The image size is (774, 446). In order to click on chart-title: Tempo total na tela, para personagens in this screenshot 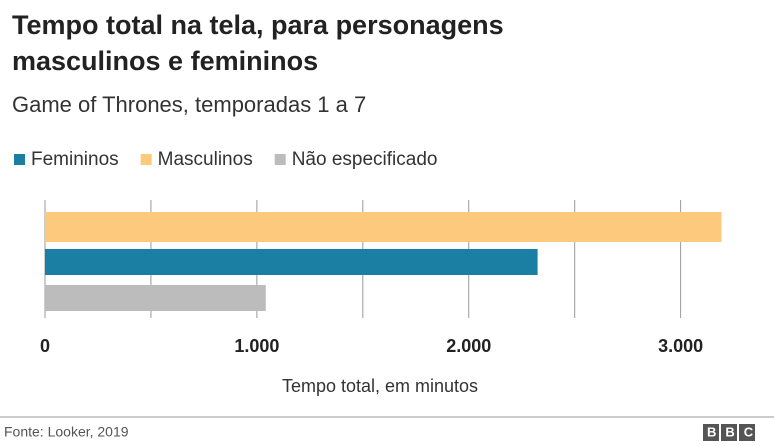, I will do `click(258, 25)`.